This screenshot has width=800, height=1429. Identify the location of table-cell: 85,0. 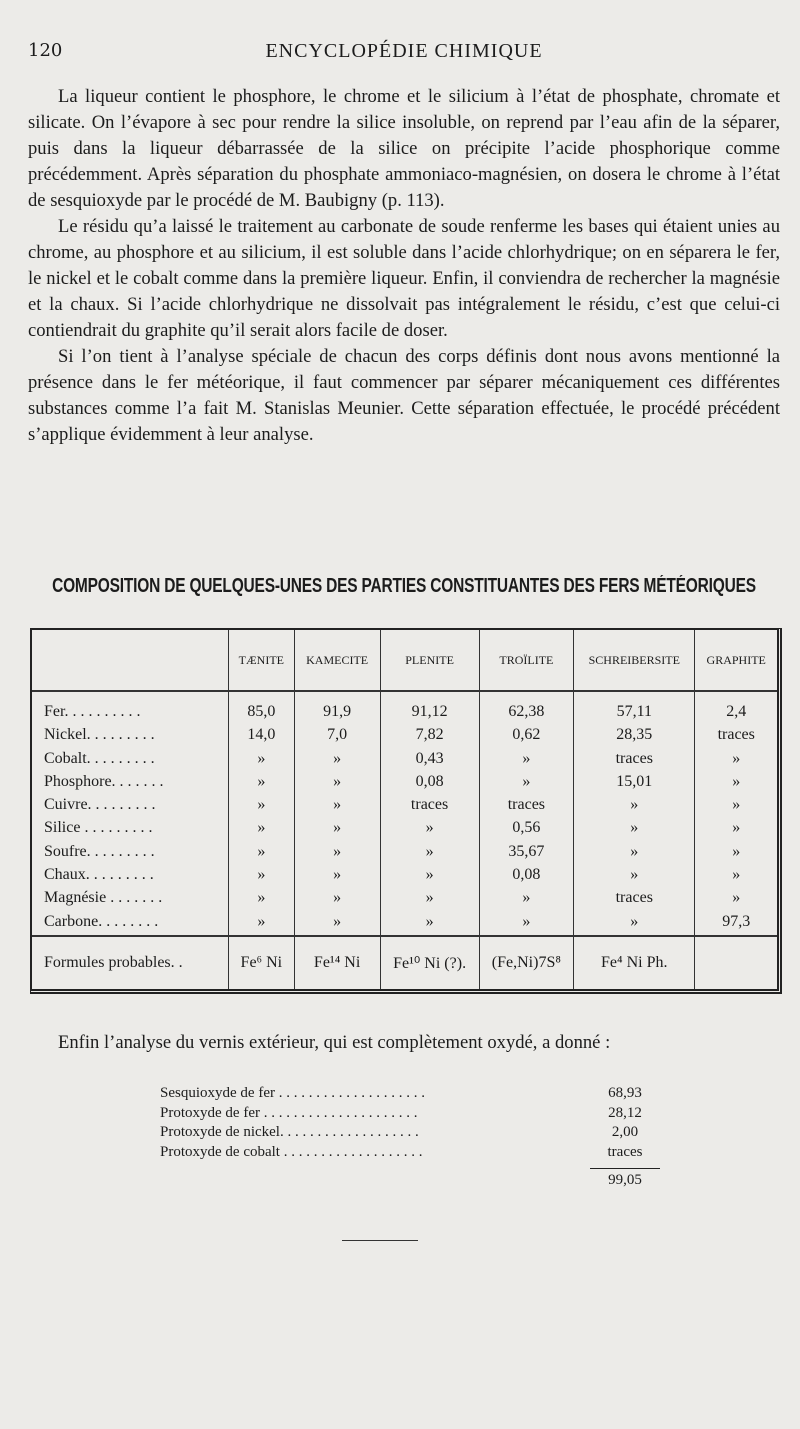
(261, 714).